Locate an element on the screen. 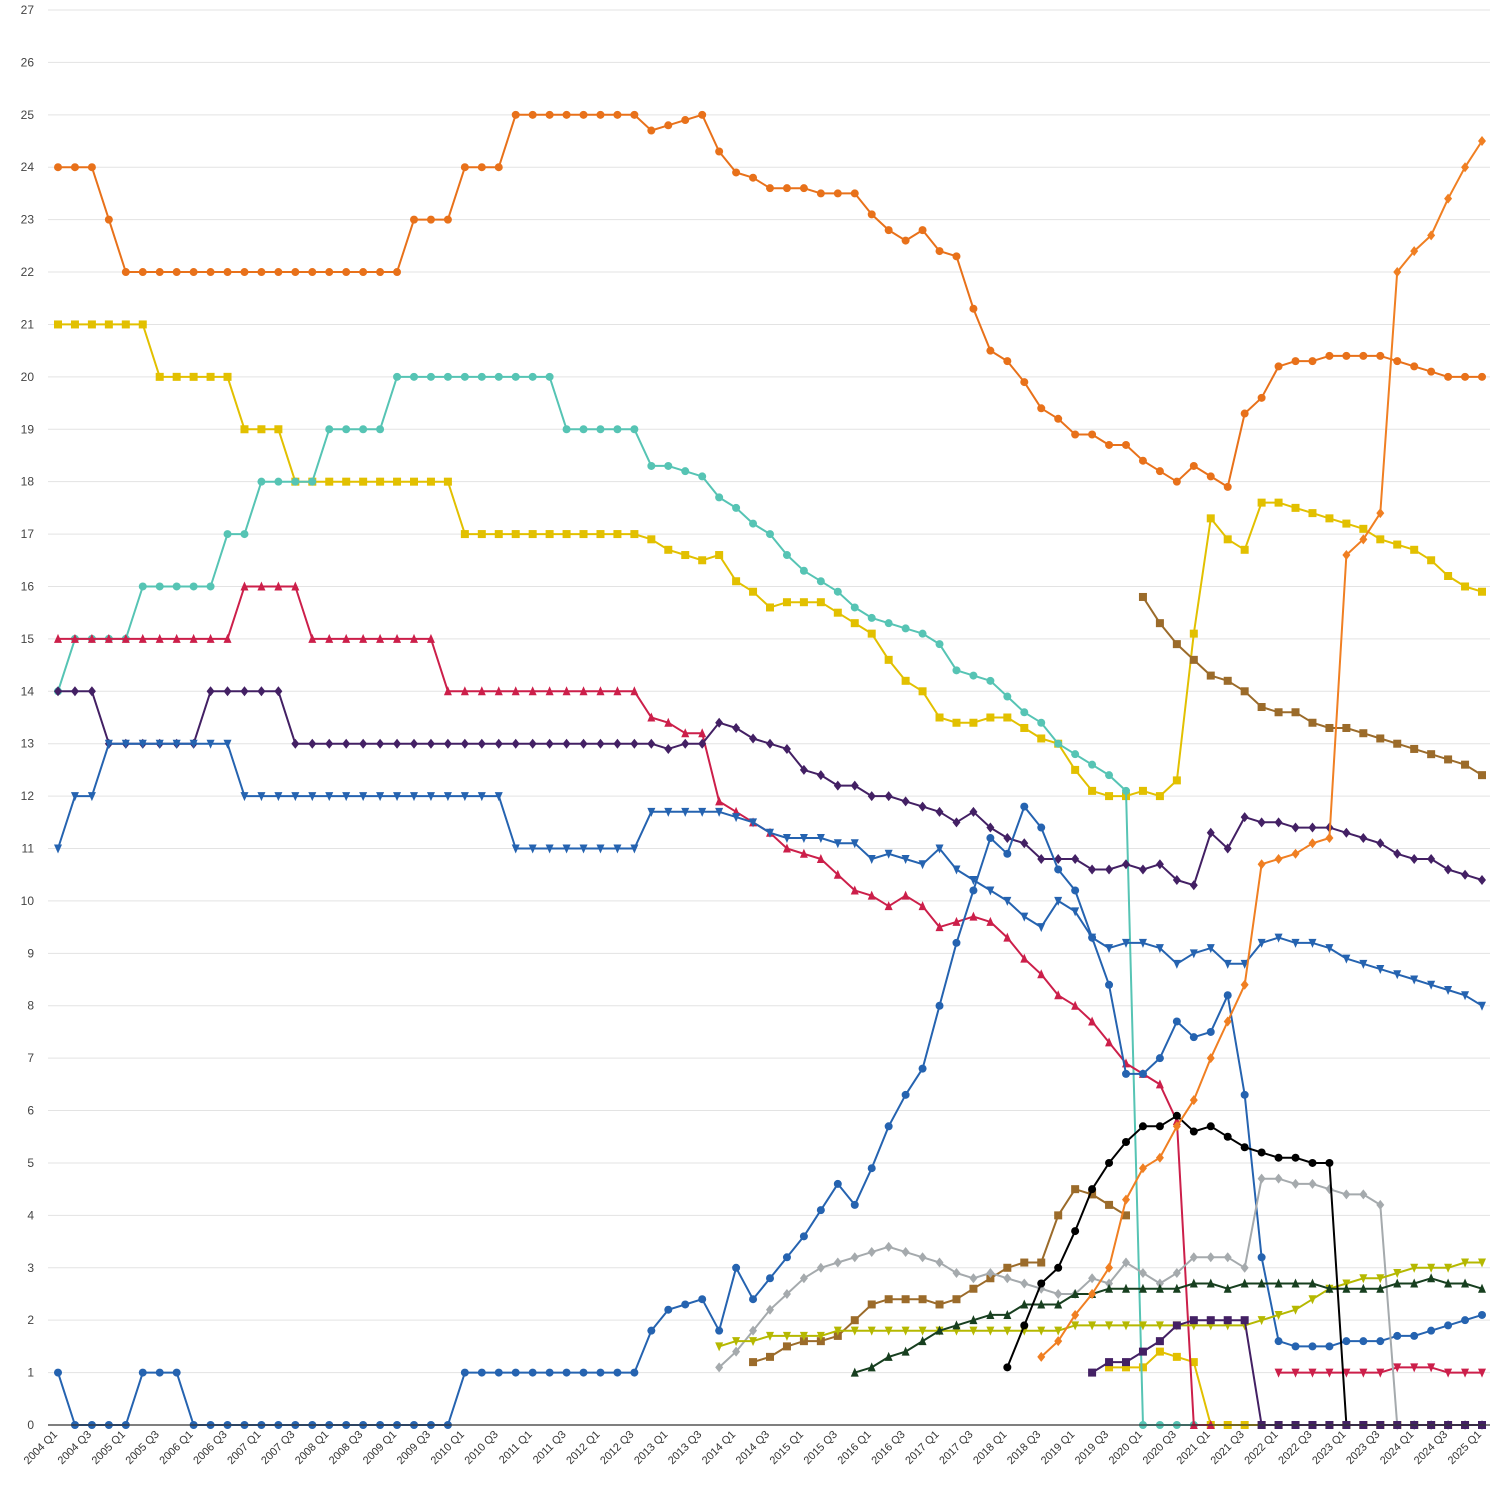 Image resolution: width=1500 pixels, height=1500 pixels. x-tick-label: 2007 Q3 is located at coordinates (278, 1448).